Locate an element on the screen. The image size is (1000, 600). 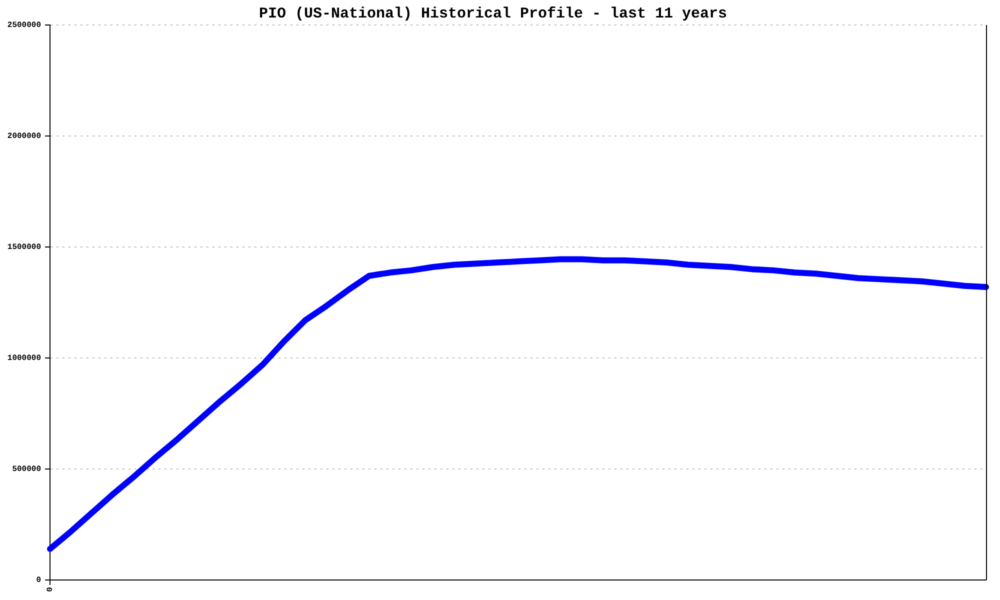
y-tick-label: 2000000 is located at coordinates (24, 137).